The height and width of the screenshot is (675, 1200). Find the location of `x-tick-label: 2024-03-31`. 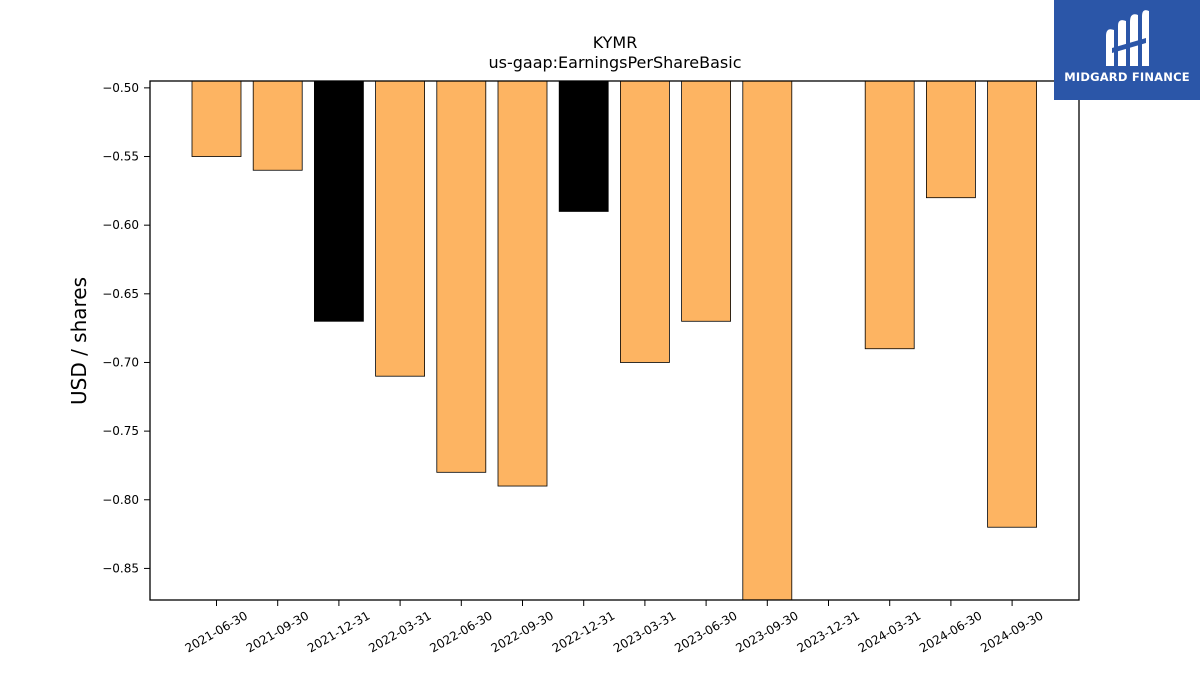

x-tick-label: 2024-03-31 is located at coordinates (889, 631).